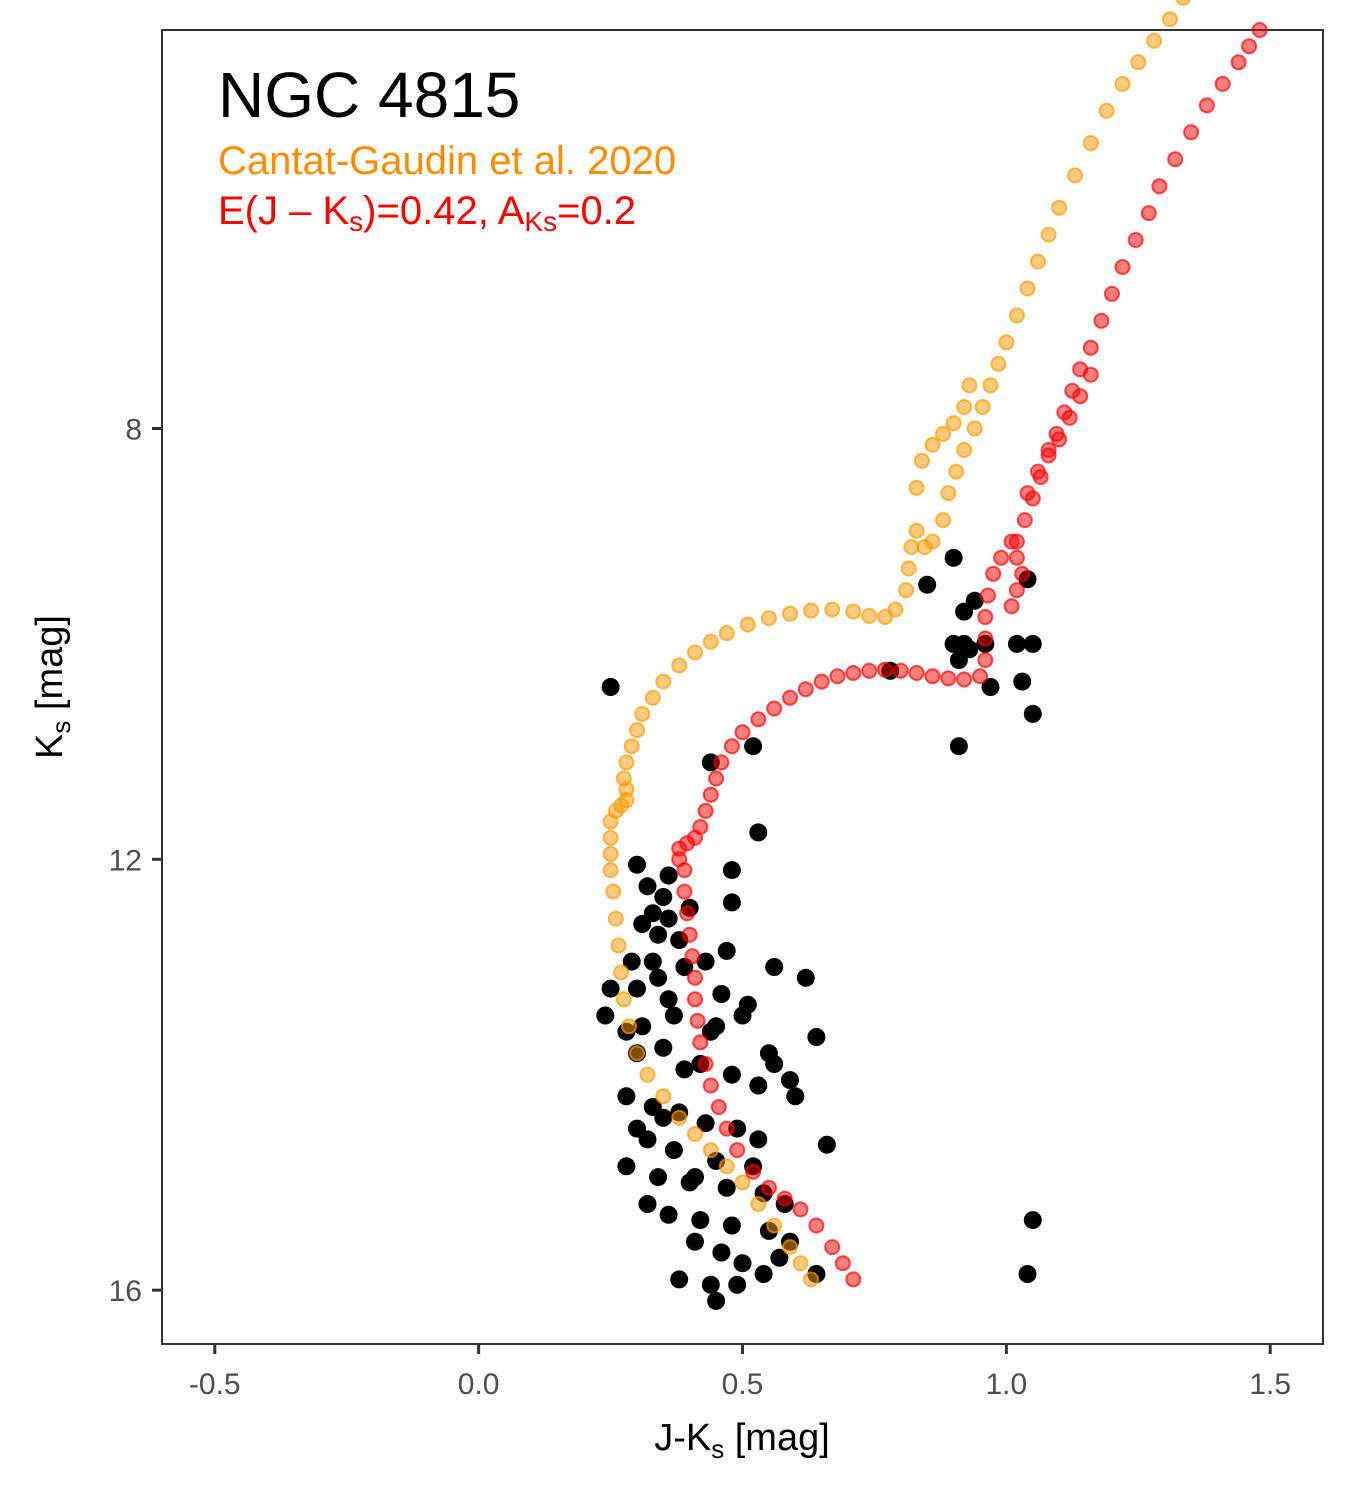 The width and height of the screenshot is (1350, 1500). Describe the element at coordinates (356, 221) in the screenshot. I see `annotation-extinction-sub: s` at that location.